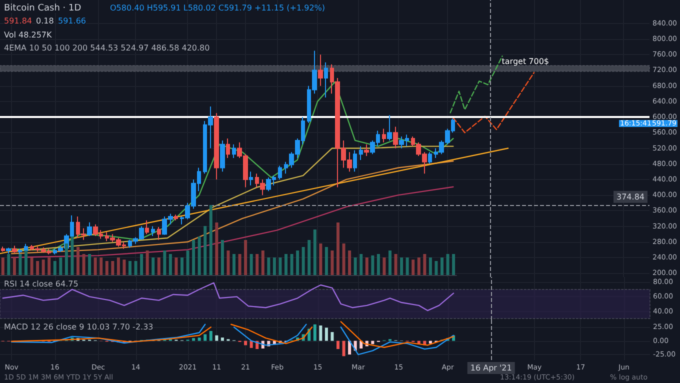 Image resolution: width=680 pixels, height=383 pixels. Describe the element at coordinates (218, 8) in the screenshot. I see `annotation: O580.40 H595.91 L580.02 C591.79 +11.15 (+1.92%)` at that location.